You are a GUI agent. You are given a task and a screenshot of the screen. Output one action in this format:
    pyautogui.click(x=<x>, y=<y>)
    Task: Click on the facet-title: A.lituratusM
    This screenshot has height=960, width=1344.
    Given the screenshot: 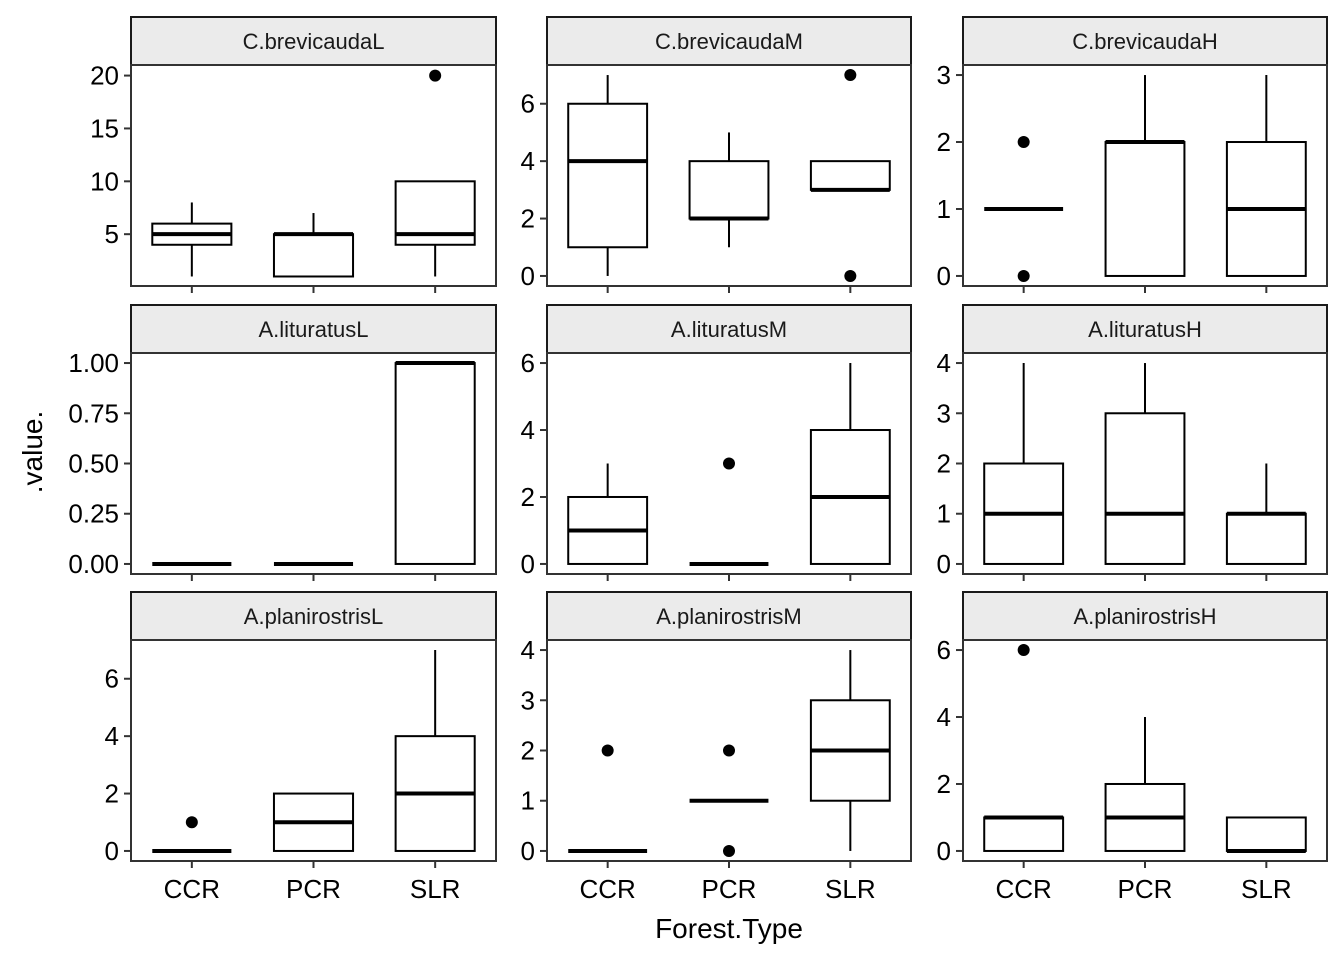 What is the action you would take?
    pyautogui.click(x=729, y=329)
    